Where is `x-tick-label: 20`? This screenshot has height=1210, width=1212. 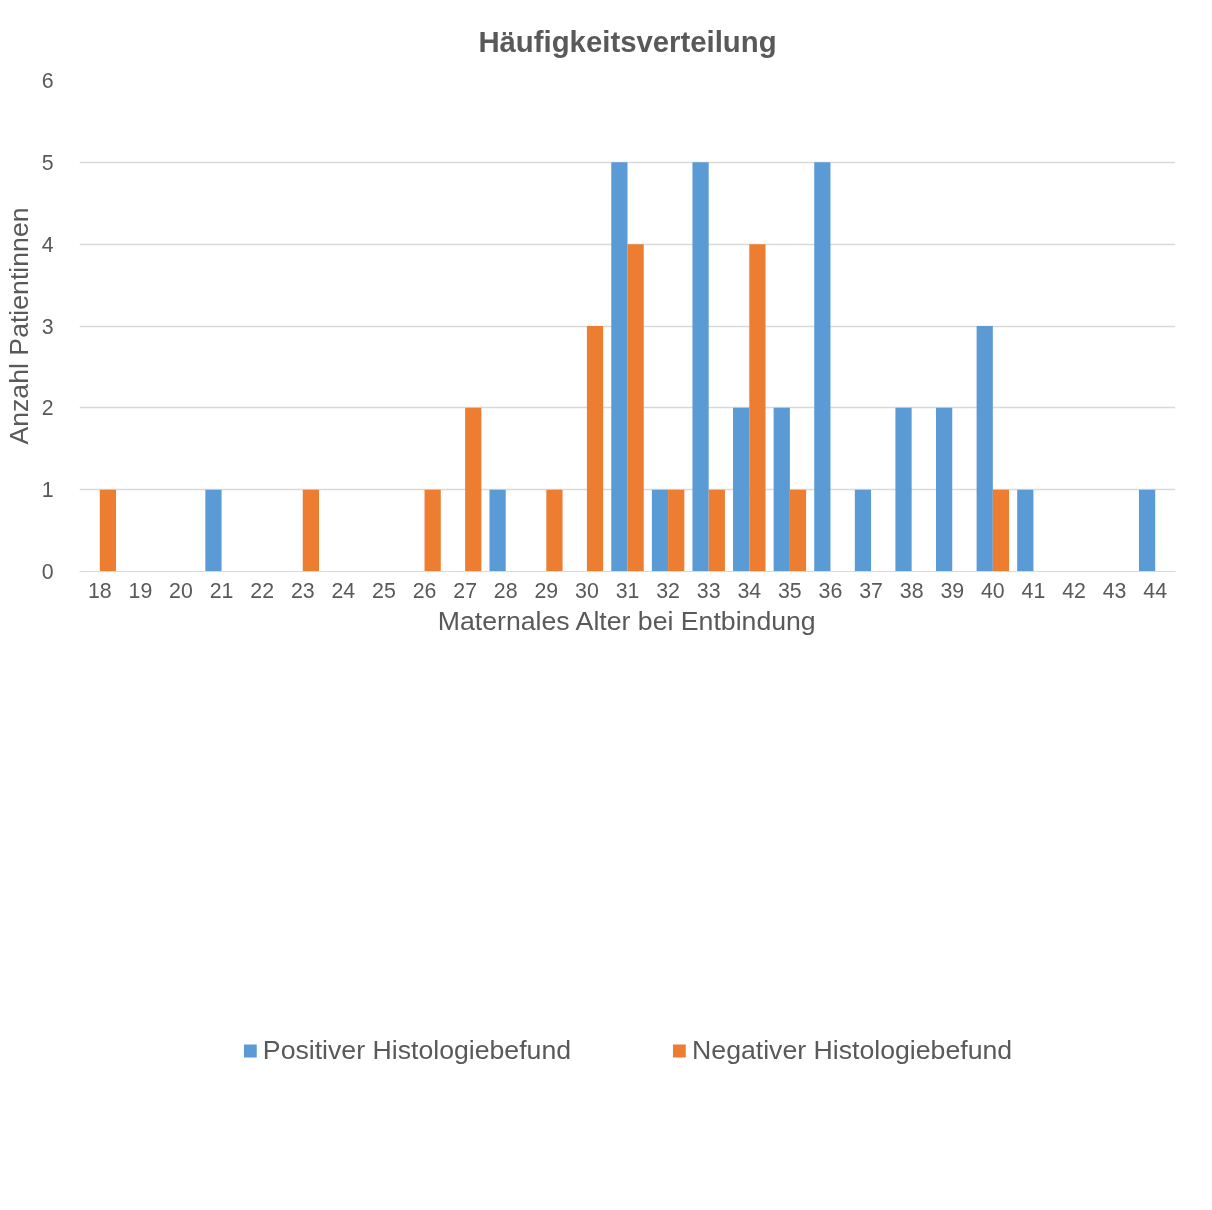
x-tick-label: 20 is located at coordinates (181, 590).